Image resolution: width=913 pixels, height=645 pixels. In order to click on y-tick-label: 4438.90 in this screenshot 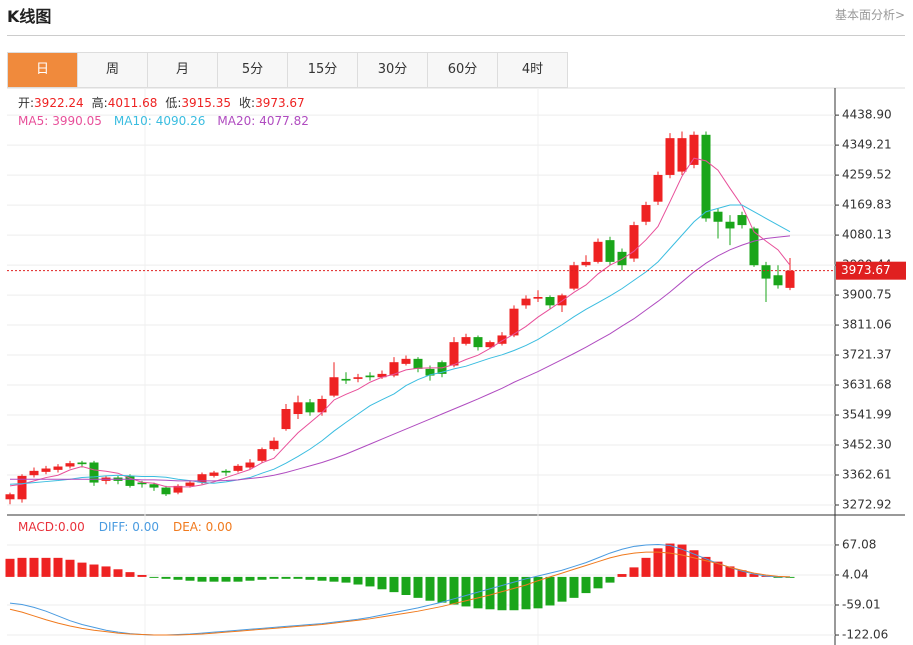, I will do `click(867, 115)`.